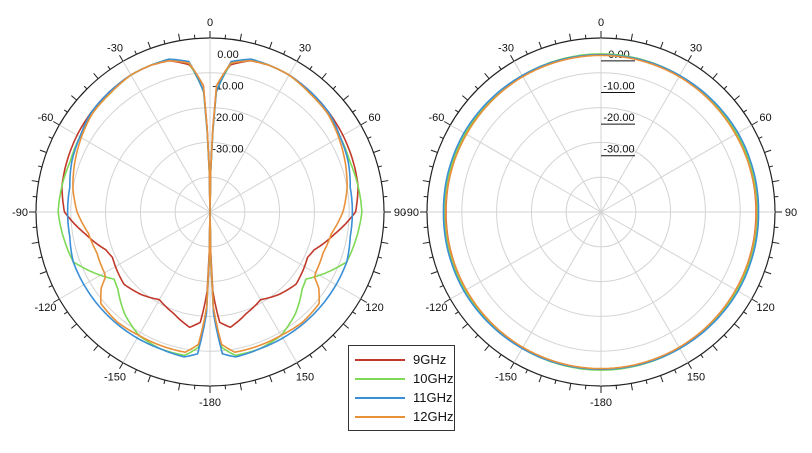  Describe the element at coordinates (618, 86) in the screenshot. I see `radial-label: -10.00` at that location.